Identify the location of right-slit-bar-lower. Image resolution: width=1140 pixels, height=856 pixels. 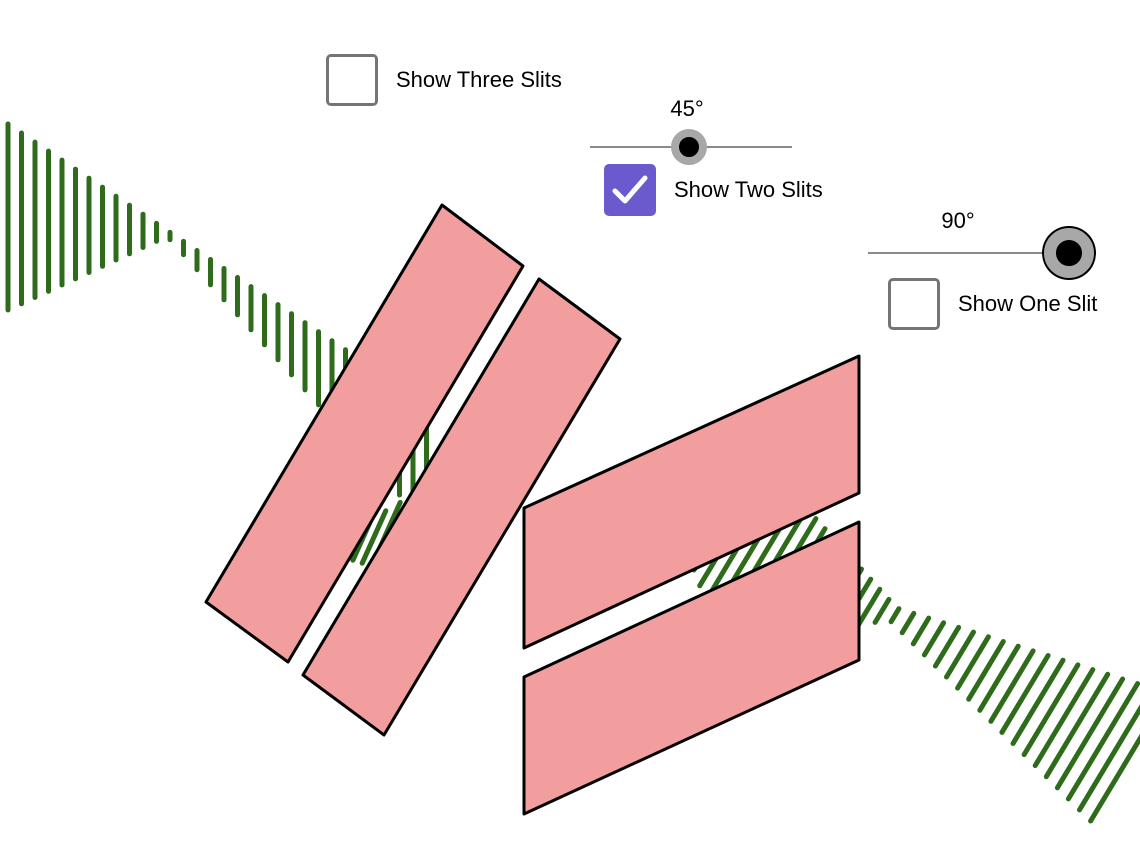
(691, 668).